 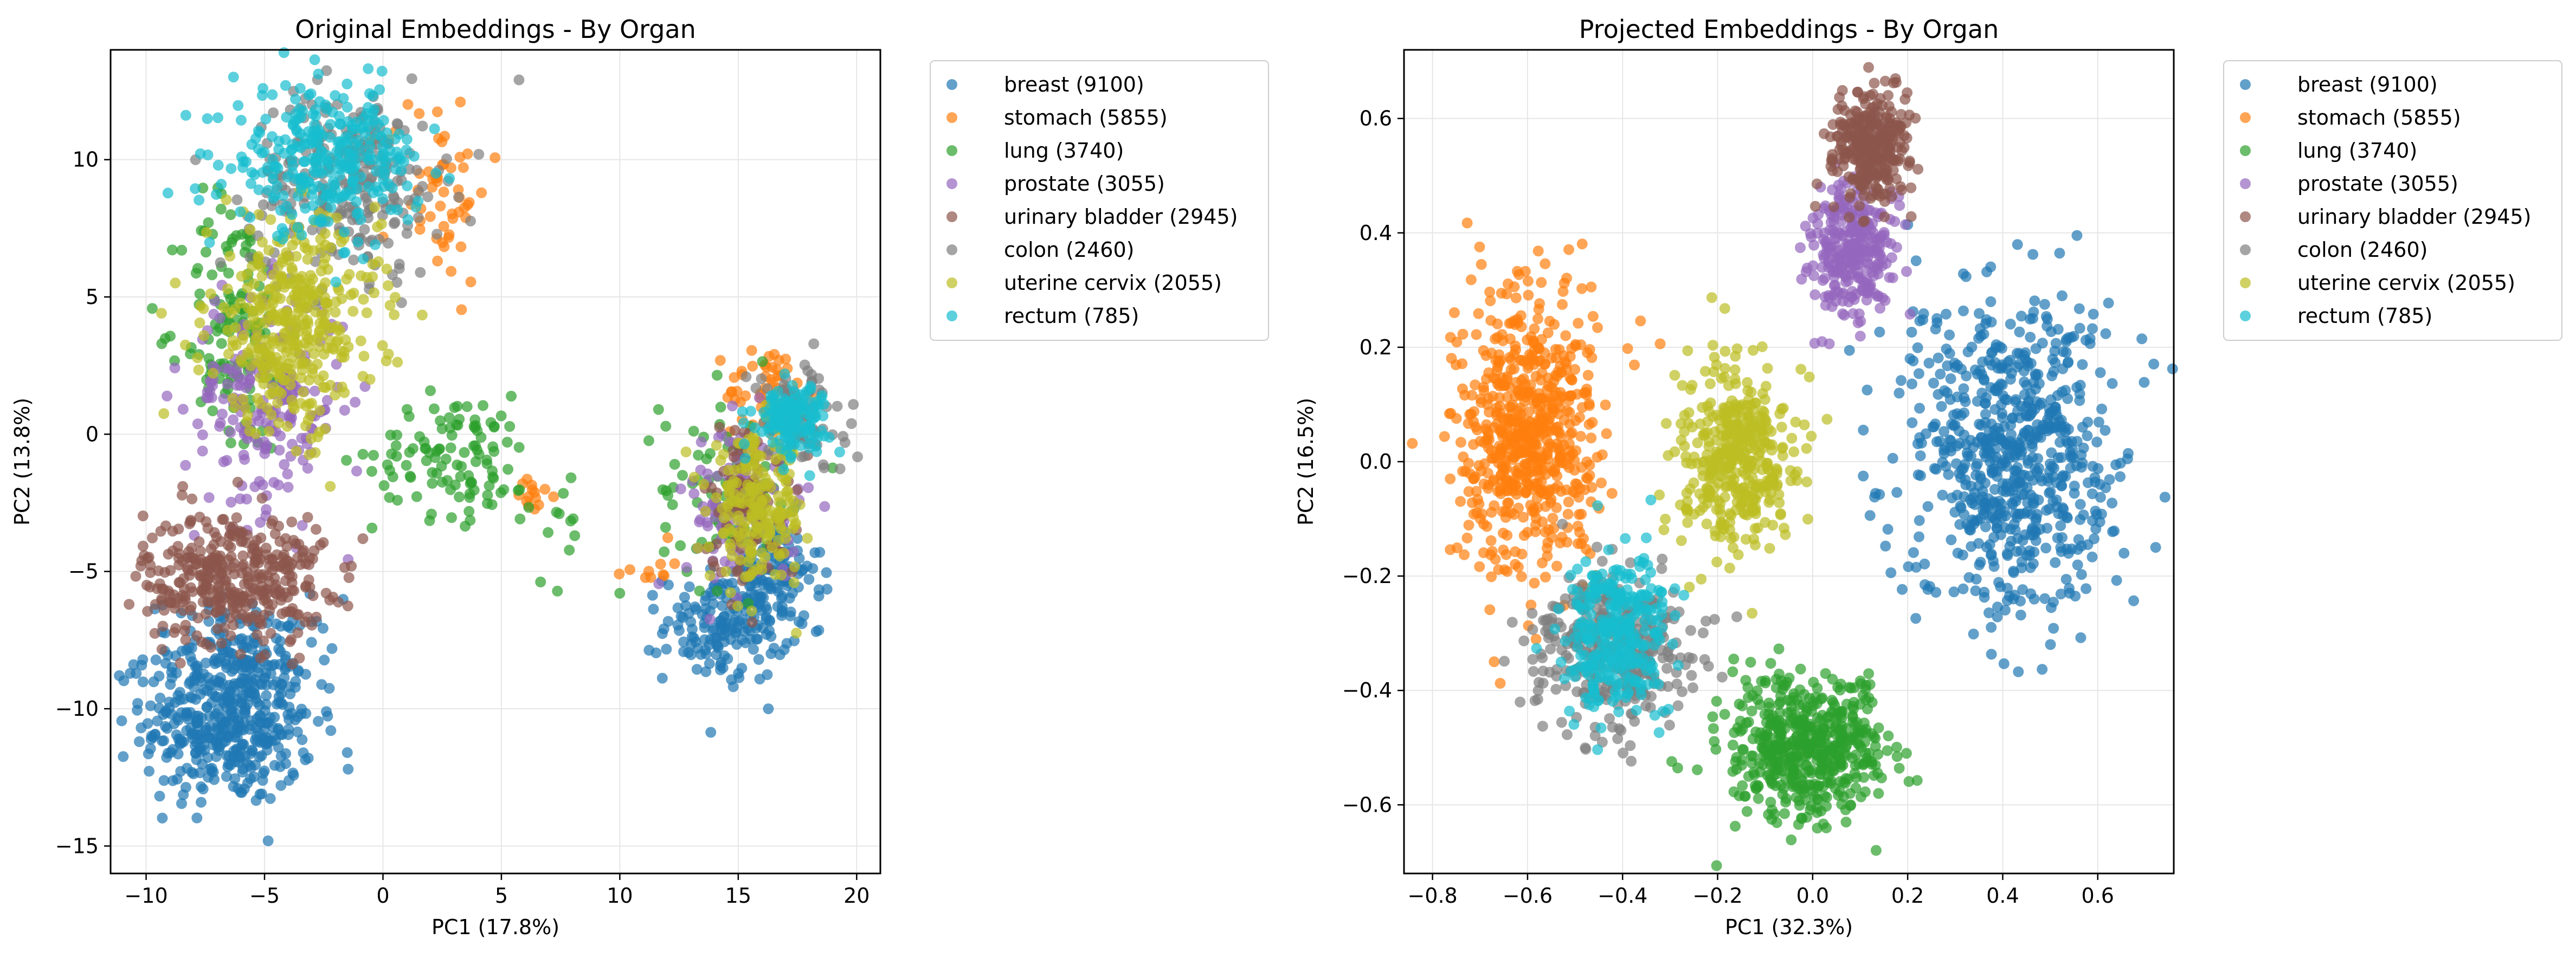 What do you see at coordinates (1074, 84) in the screenshot?
I see `legend-label: breast (9100)` at bounding box center [1074, 84].